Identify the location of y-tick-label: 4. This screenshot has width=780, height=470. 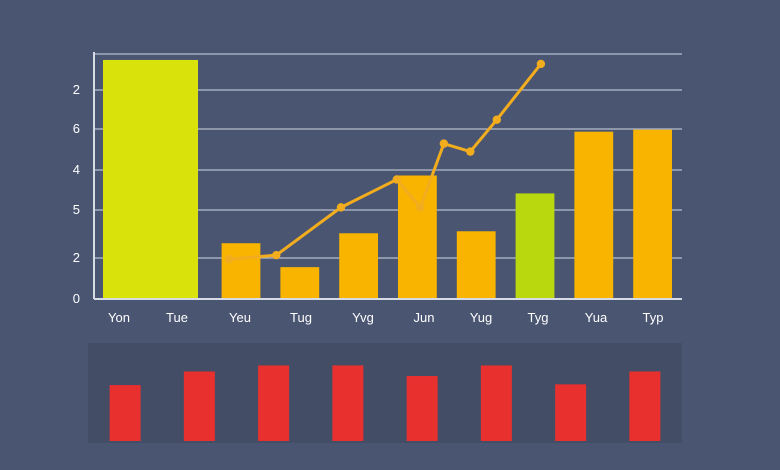
(76, 169).